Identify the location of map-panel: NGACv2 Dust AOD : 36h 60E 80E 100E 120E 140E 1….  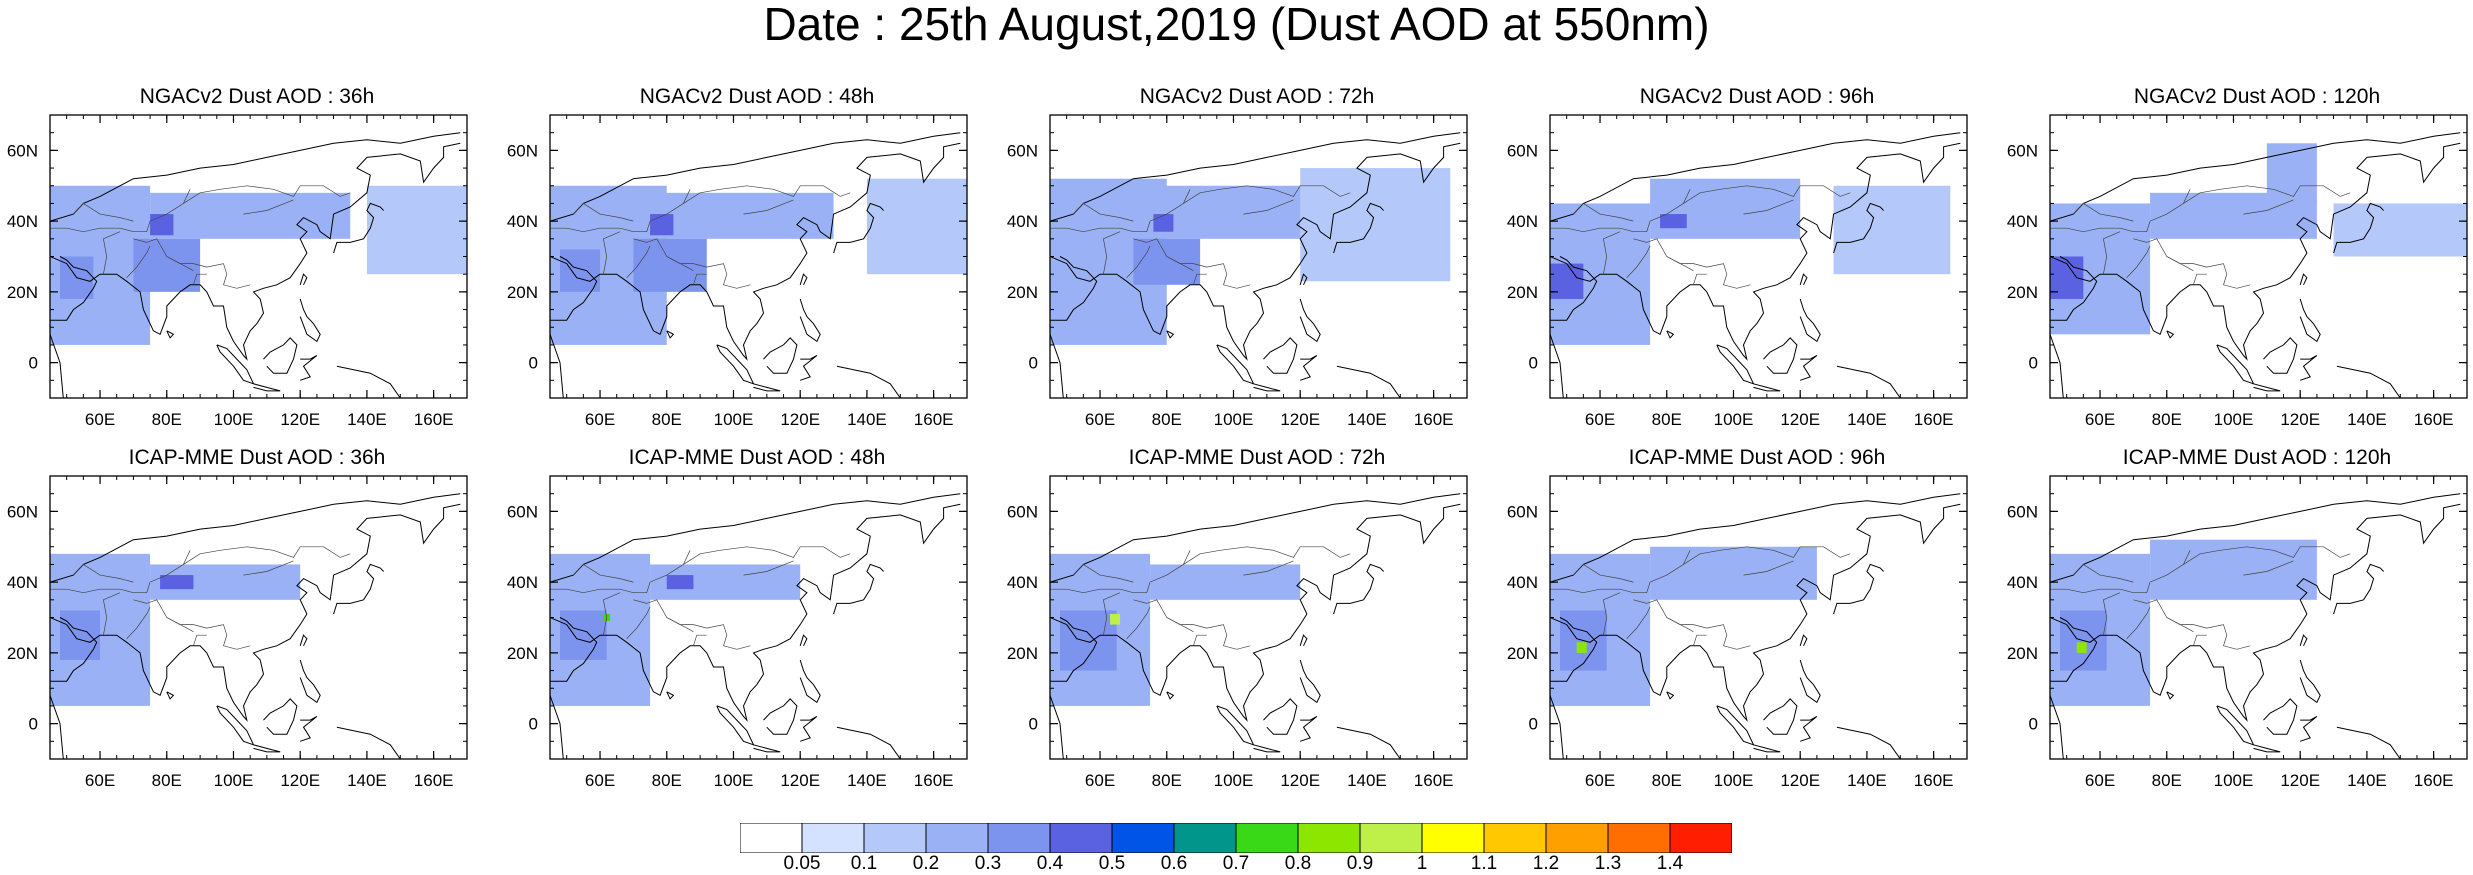
(234, 257).